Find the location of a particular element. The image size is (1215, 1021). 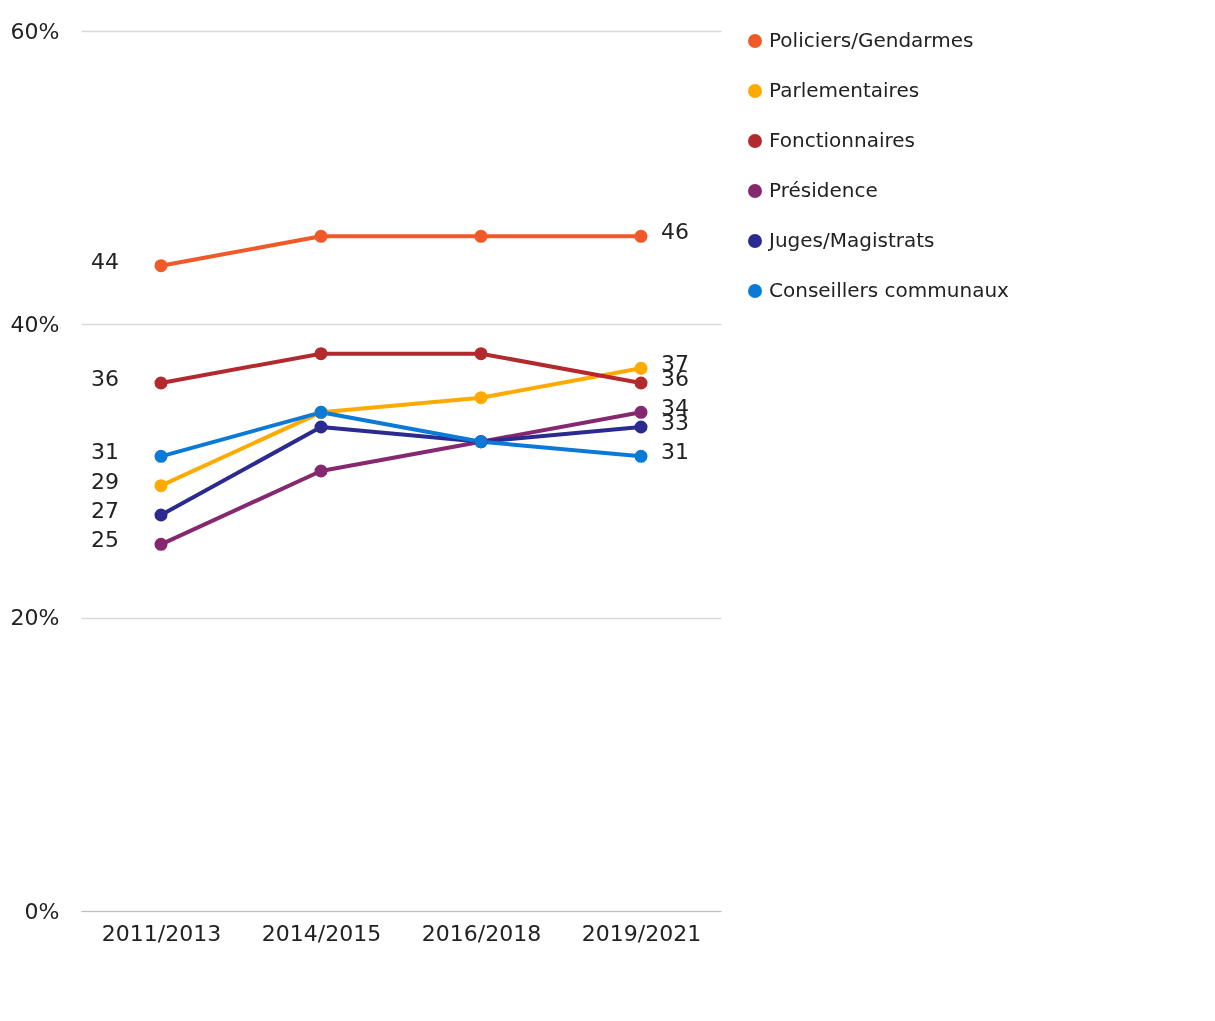

y-tick-label: 60% is located at coordinates (35, 31).